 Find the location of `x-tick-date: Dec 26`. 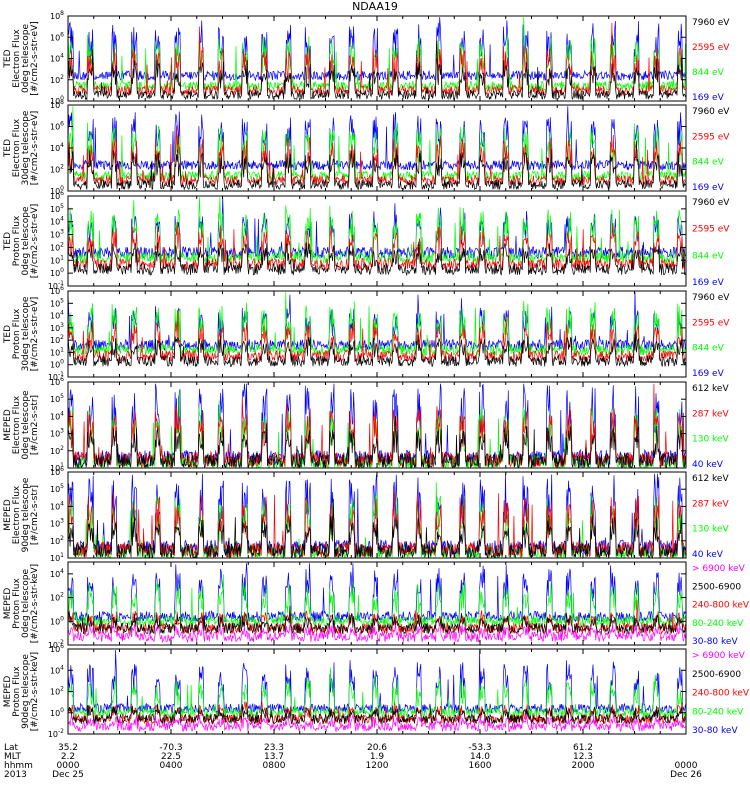

x-tick-date: Dec 26 is located at coordinates (686, 775).